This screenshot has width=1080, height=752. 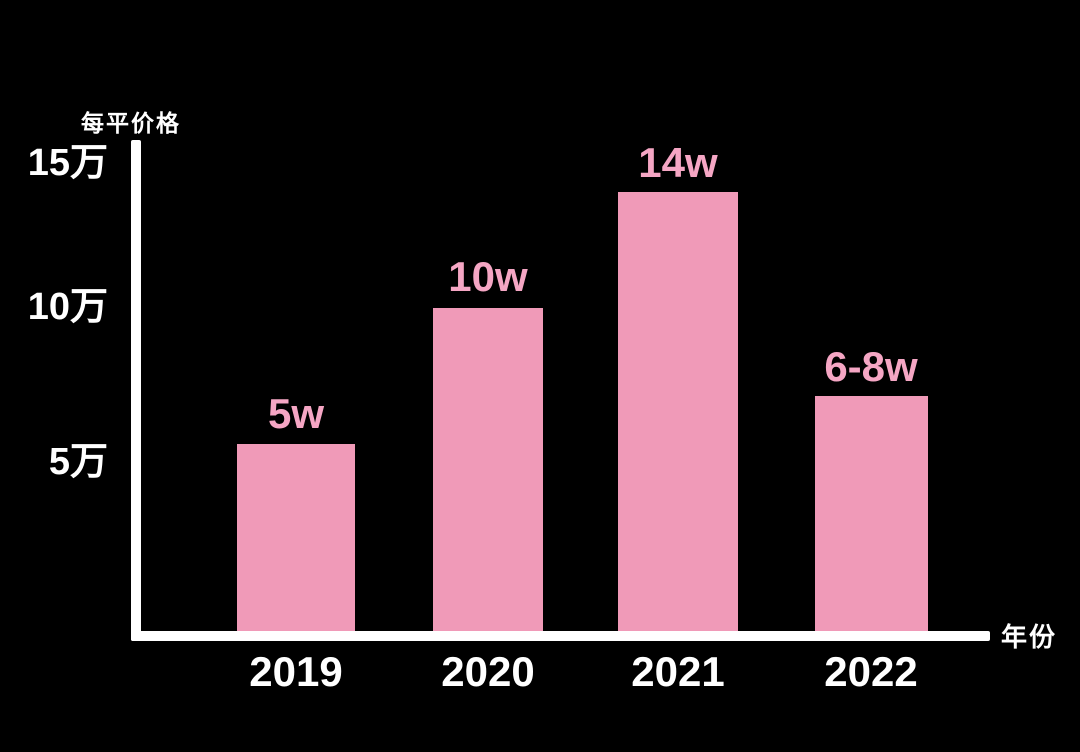 What do you see at coordinates (678, 411) in the screenshot?
I see `bar-2021` at bounding box center [678, 411].